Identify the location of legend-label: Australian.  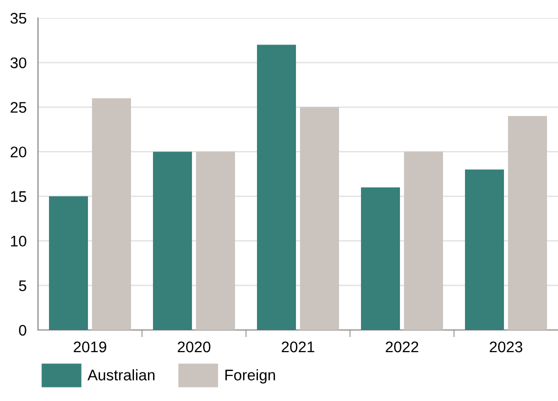
(121, 374).